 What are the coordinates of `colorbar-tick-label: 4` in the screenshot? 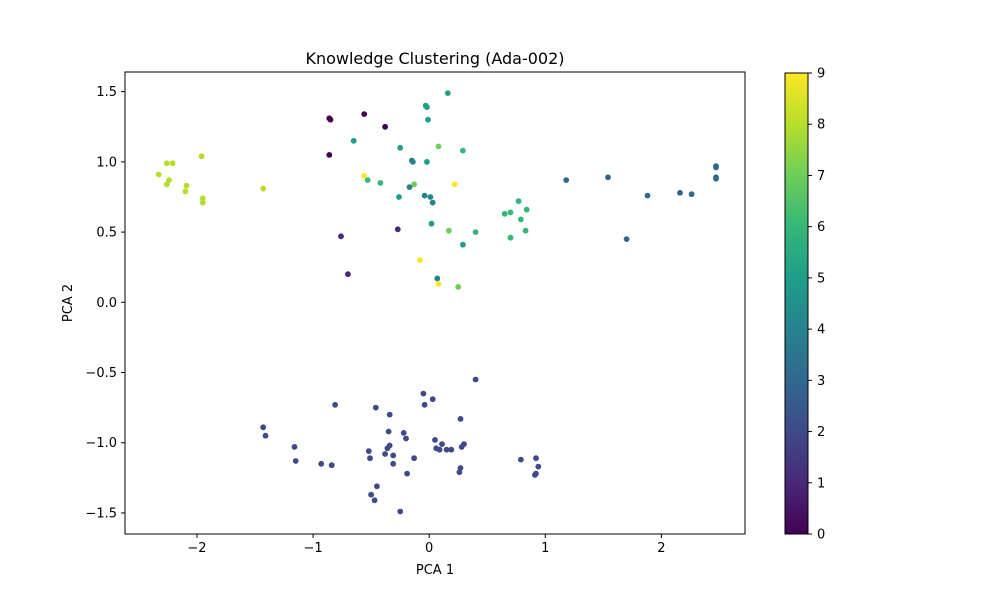 It's located at (821, 330).